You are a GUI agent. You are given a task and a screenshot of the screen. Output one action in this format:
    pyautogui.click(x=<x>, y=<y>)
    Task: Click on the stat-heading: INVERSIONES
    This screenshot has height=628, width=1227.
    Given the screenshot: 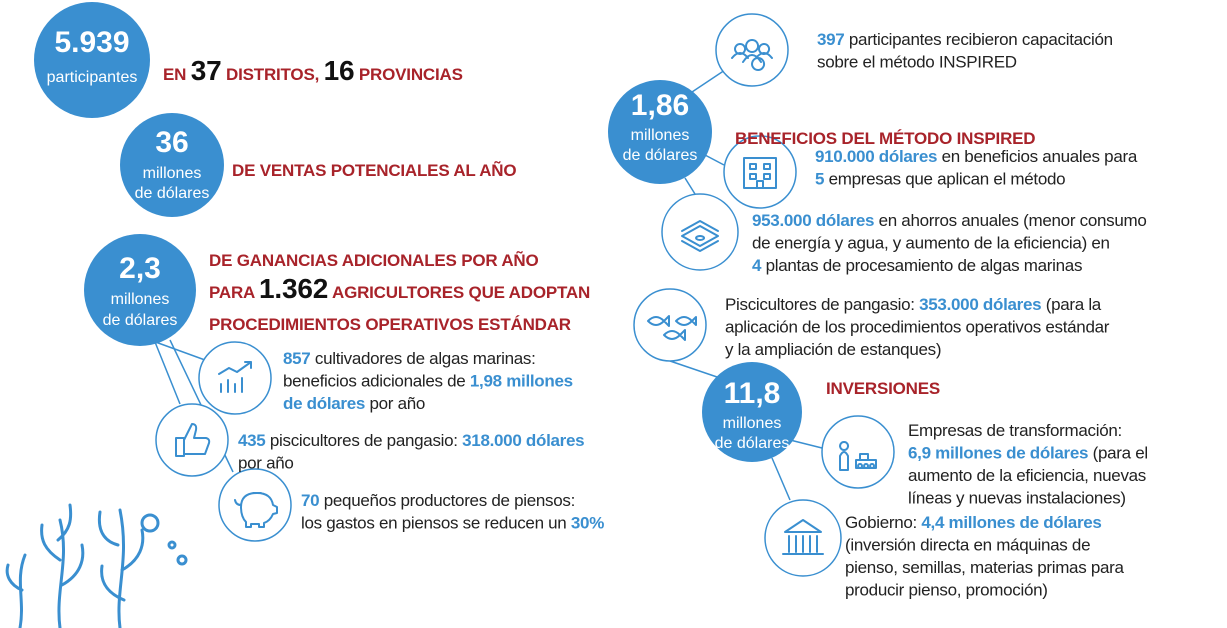 What is the action you would take?
    pyautogui.click(x=883, y=388)
    